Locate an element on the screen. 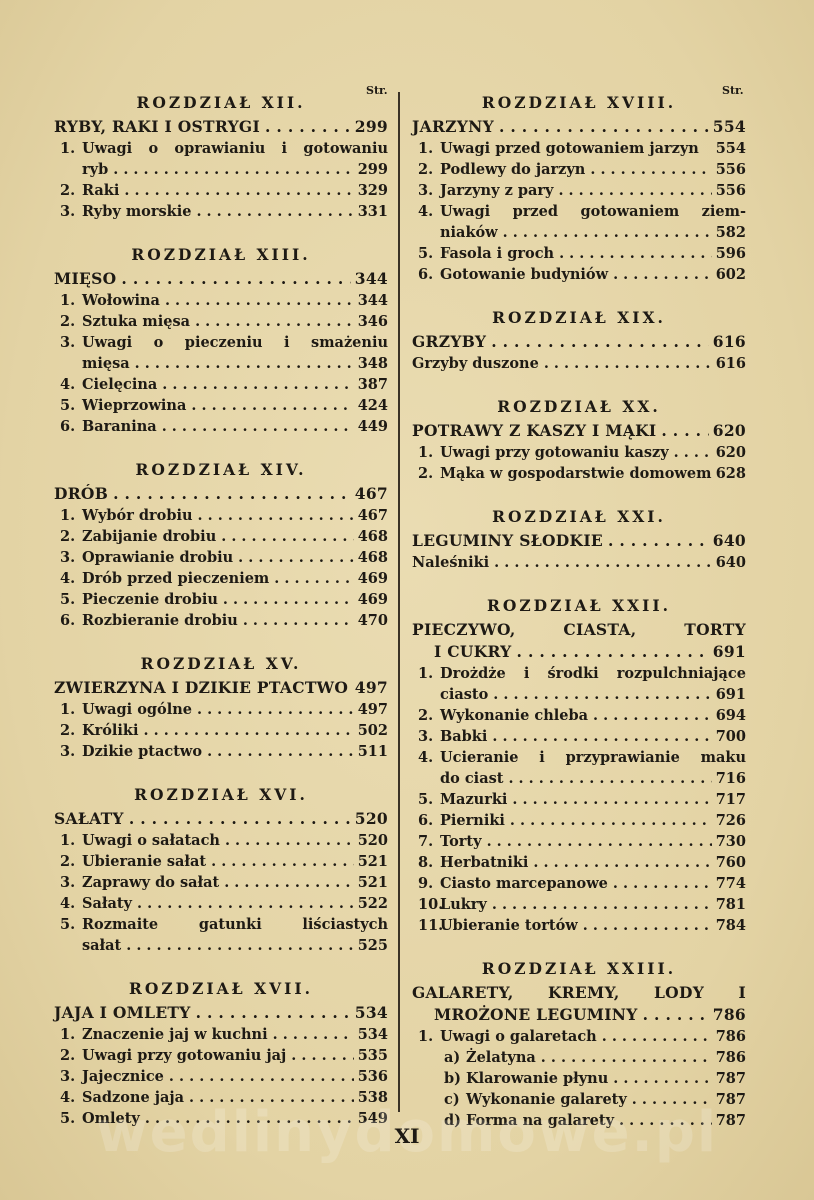  page-column-label: Str. is located at coordinates (733, 90).